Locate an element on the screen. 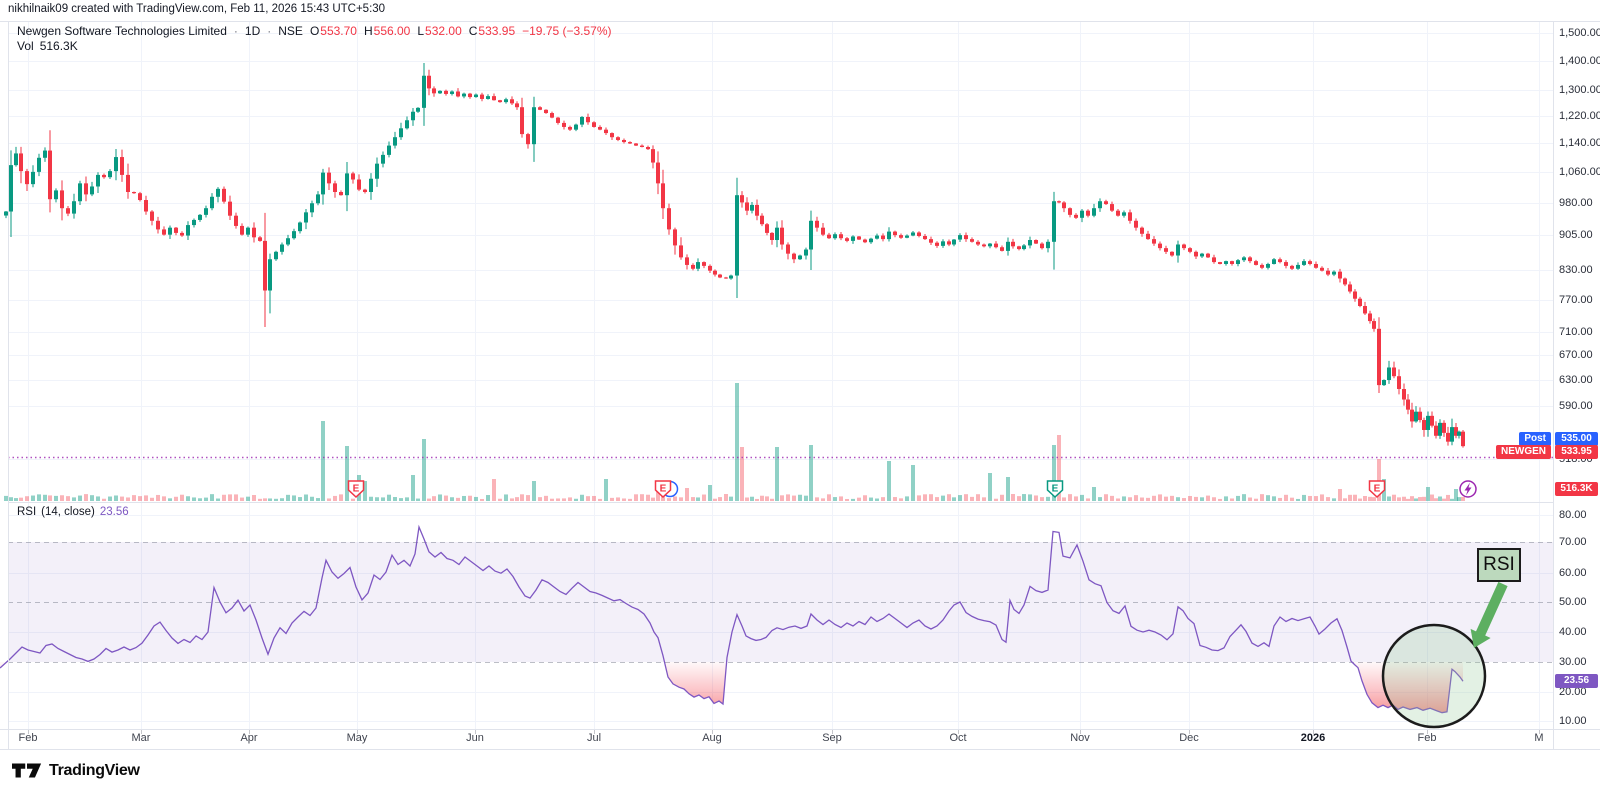 This screenshot has height=799, width=1600. earnings-with-dividend-icon: E is located at coordinates (666, 489).